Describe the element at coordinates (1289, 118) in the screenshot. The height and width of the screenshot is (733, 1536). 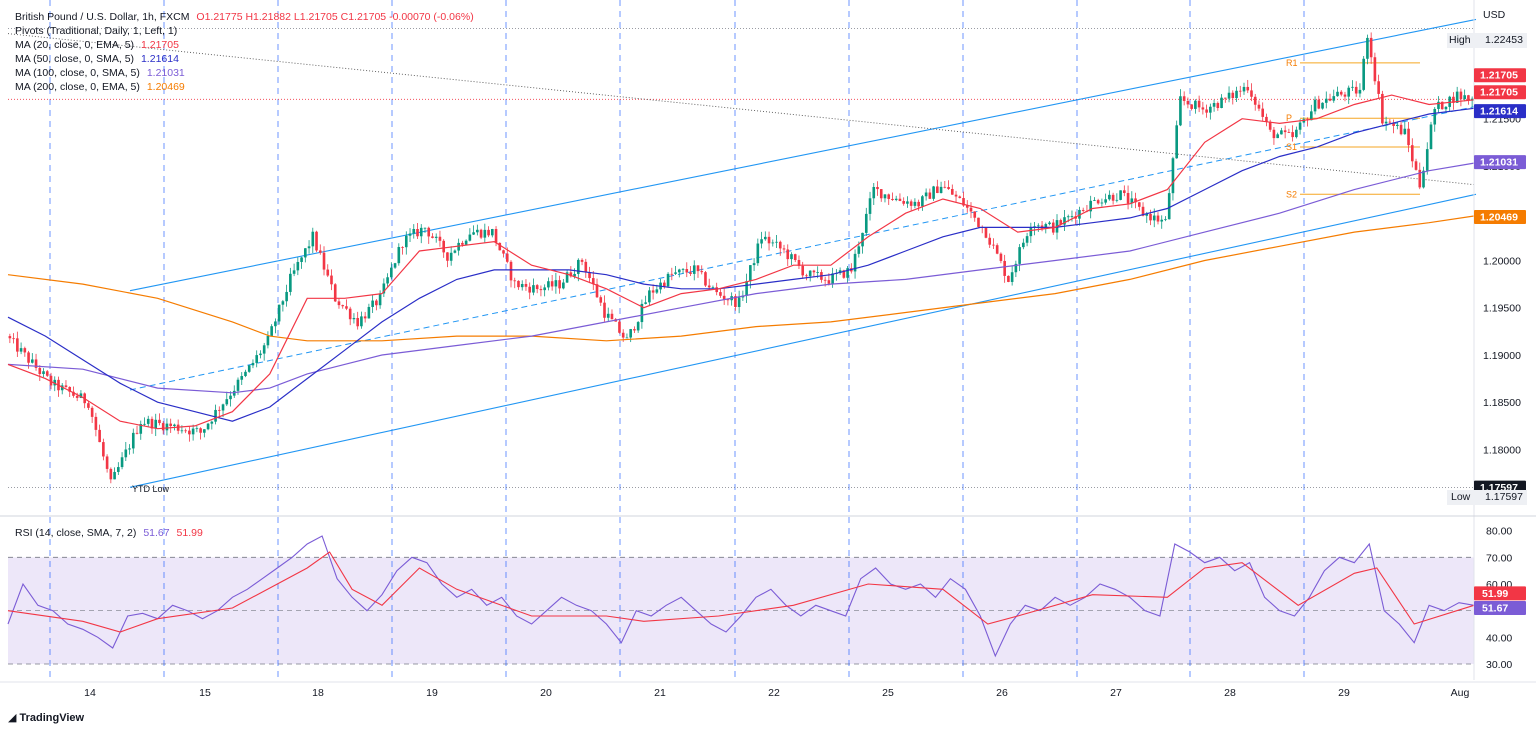
I see `pivot-label: P` at that location.